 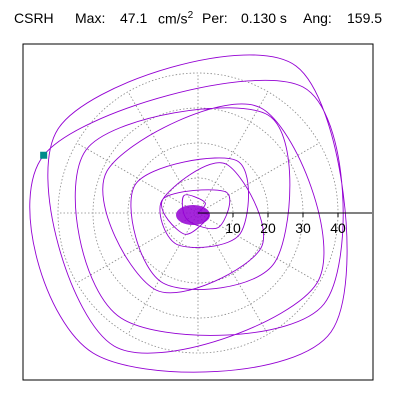 I want to click on max-value: 47.1, so click(x=134, y=18).